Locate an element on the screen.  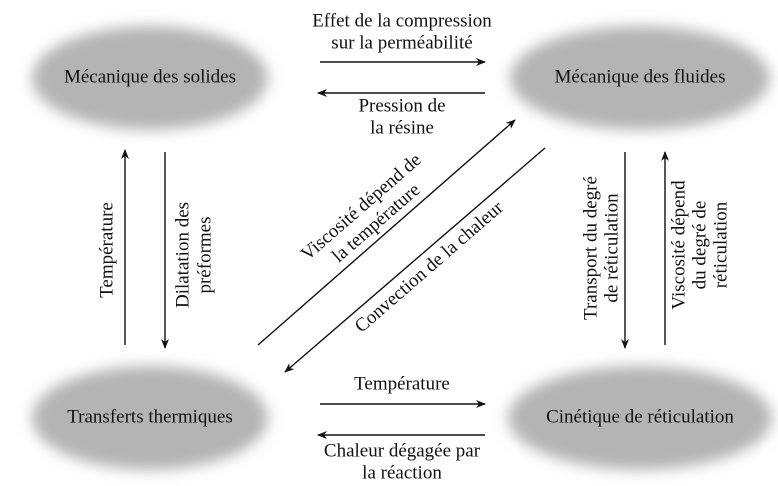
edge-label: réticulation is located at coordinates (720, 244).